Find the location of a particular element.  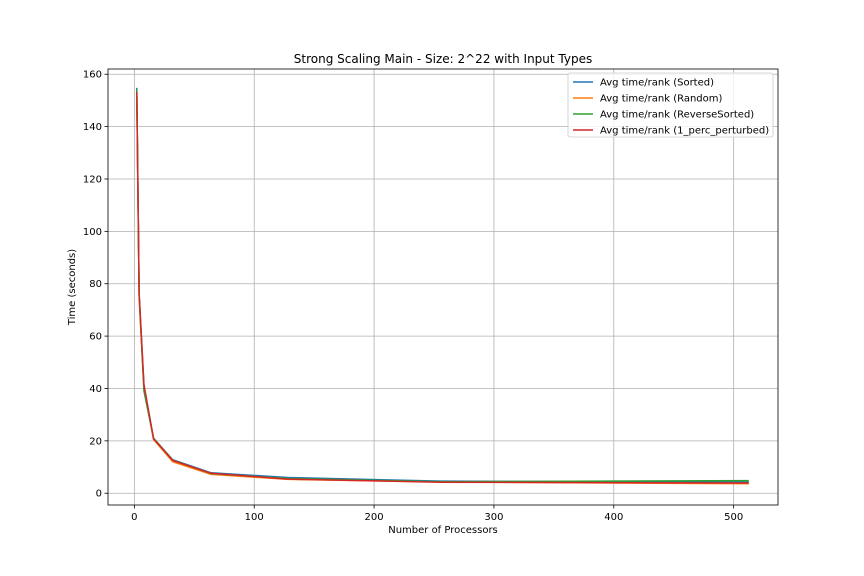

x-tick-label: 400 is located at coordinates (613, 517).